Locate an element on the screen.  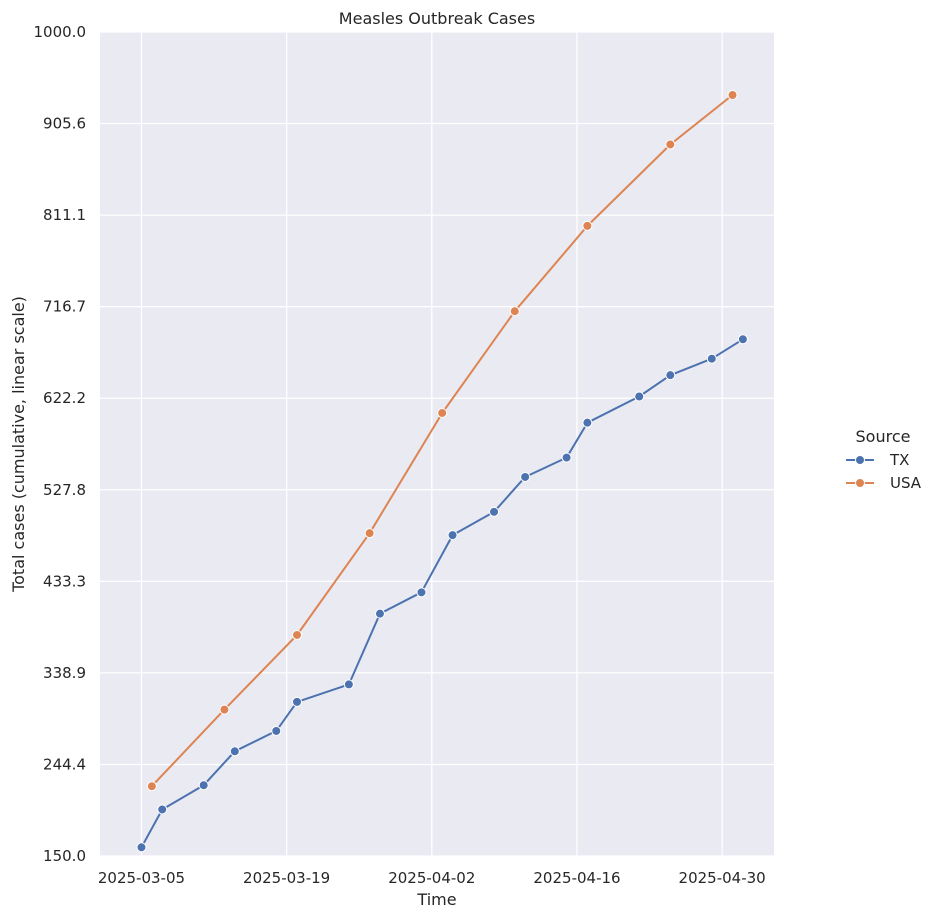
legend-marker-usa is located at coordinates (860, 483).